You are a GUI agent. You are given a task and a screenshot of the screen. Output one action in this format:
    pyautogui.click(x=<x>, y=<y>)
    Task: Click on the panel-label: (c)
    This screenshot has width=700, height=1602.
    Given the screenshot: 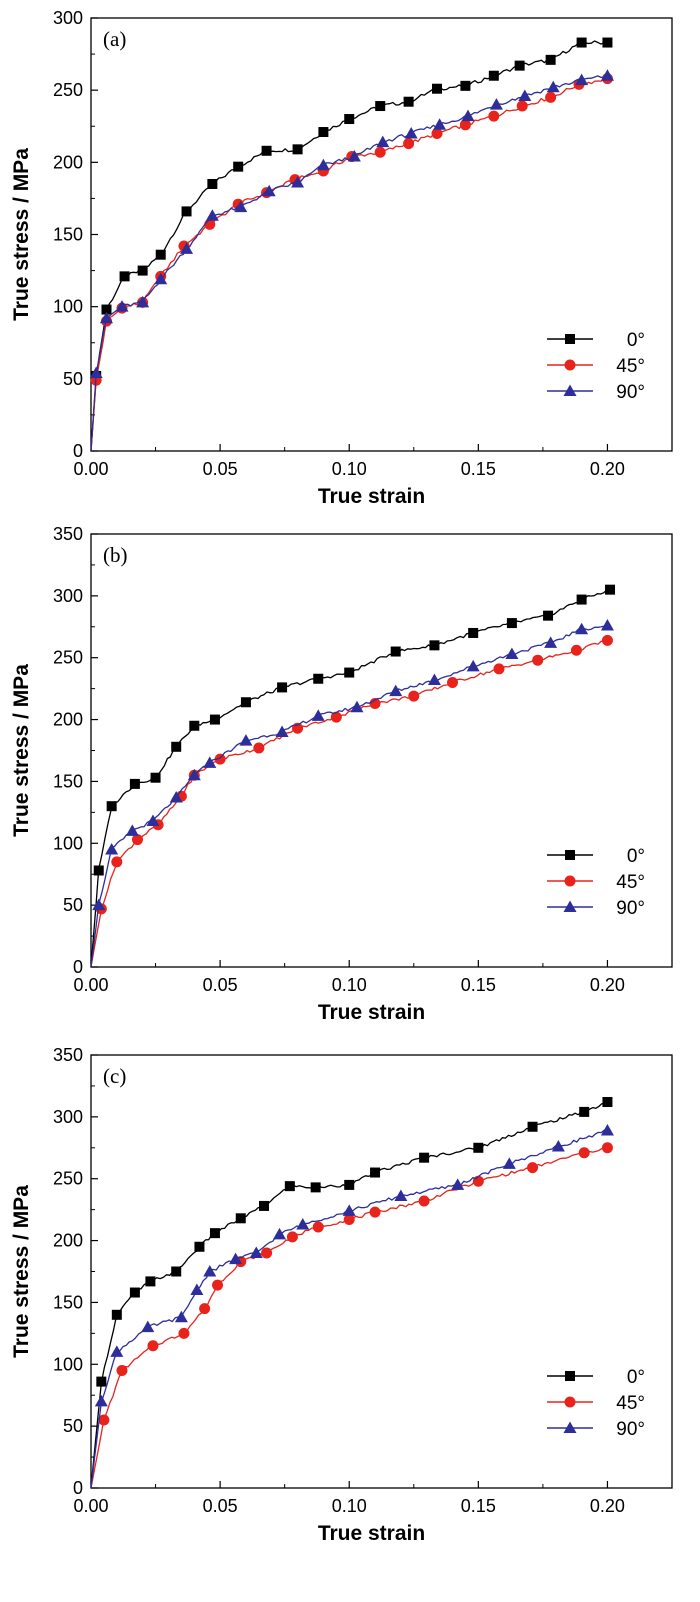 What is the action you would take?
    pyautogui.click(x=114, y=1076)
    